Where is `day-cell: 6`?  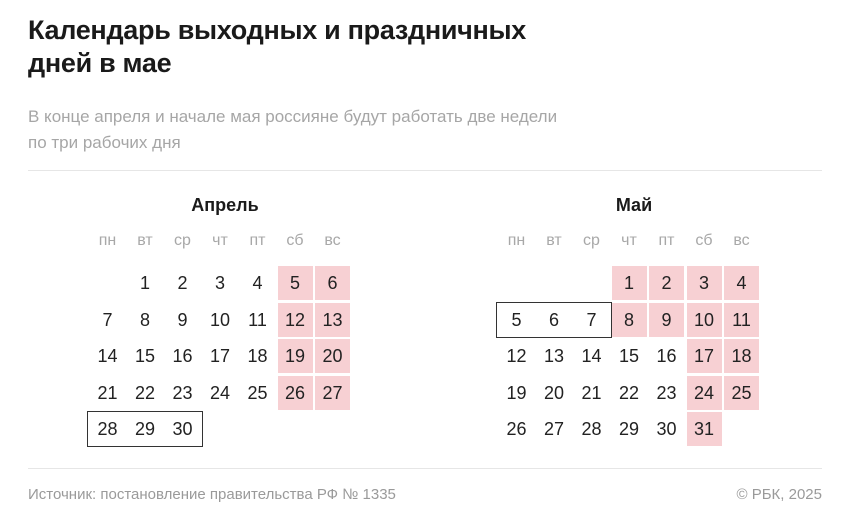 day-cell: 6 is located at coordinates (553, 319).